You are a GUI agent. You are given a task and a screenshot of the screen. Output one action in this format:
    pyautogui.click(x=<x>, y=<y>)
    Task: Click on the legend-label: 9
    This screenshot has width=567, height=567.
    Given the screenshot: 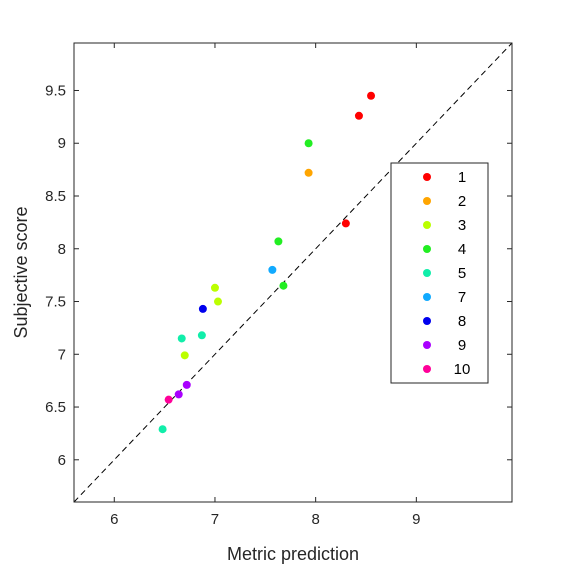 What is the action you would take?
    pyautogui.click(x=462, y=345)
    